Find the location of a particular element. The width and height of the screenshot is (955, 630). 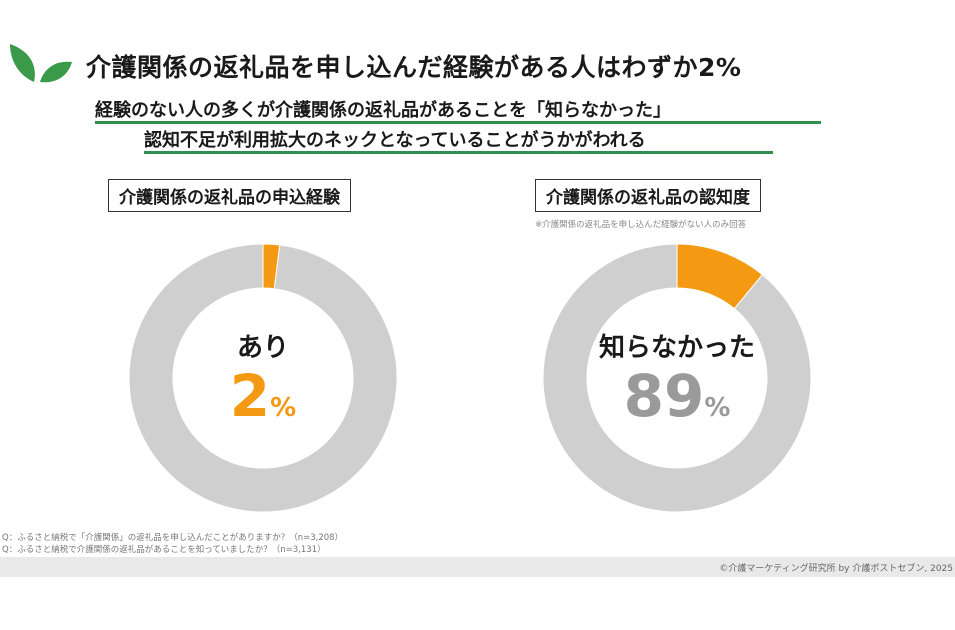

leaf-left-icon is located at coordinates (22, 63).